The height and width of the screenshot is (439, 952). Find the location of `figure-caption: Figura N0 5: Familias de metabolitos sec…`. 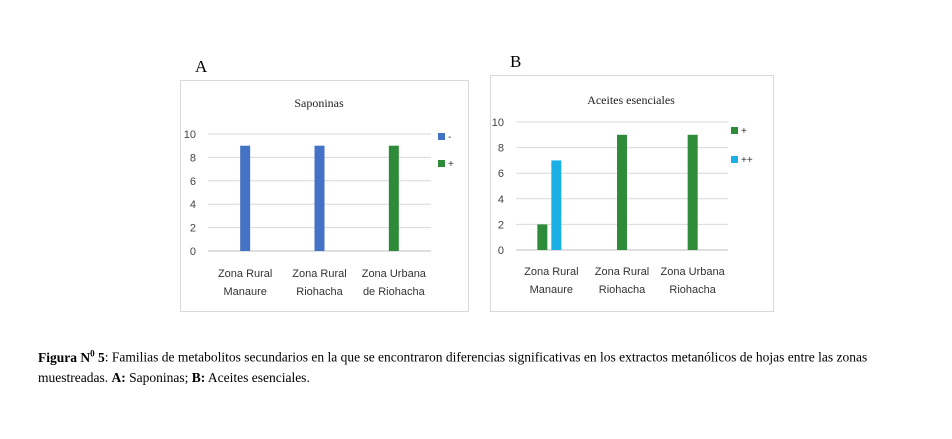

figure-caption: Figura N0 5: Familias de metabolitos sec… is located at coordinates (478, 365).